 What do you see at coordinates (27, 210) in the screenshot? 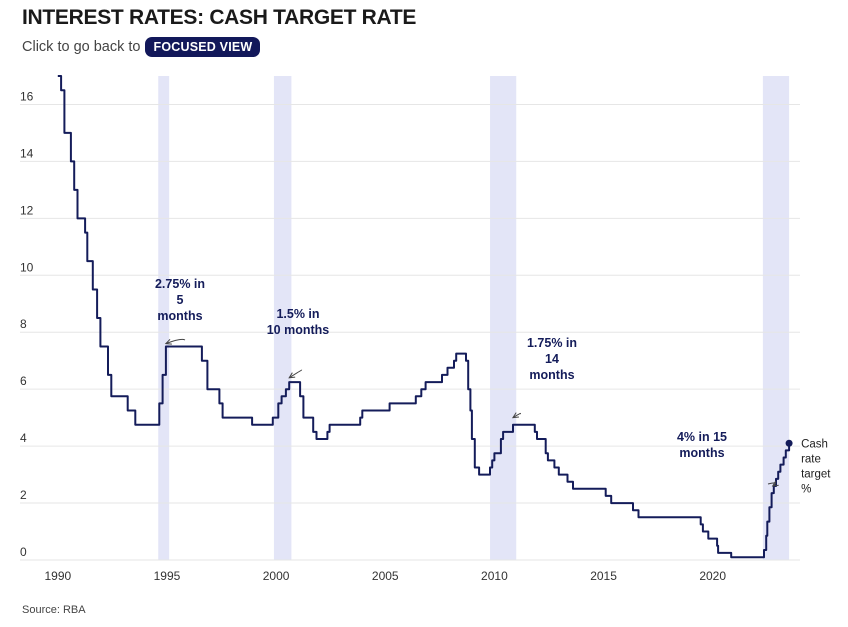
I see `y-tick-label-12: 12` at bounding box center [27, 210].